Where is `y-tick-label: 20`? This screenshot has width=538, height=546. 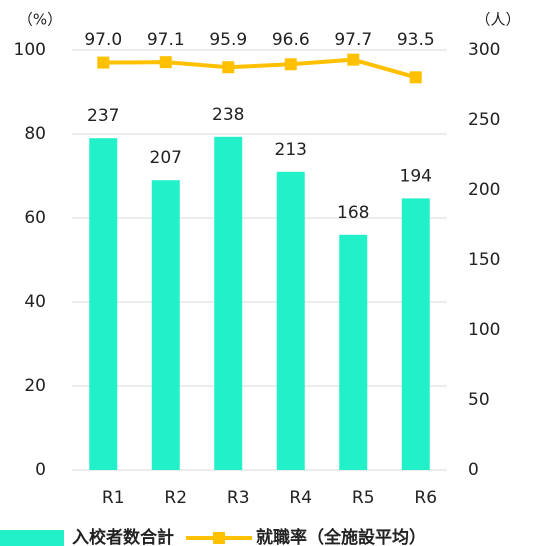
y-tick-label: 20 is located at coordinates (35, 386).